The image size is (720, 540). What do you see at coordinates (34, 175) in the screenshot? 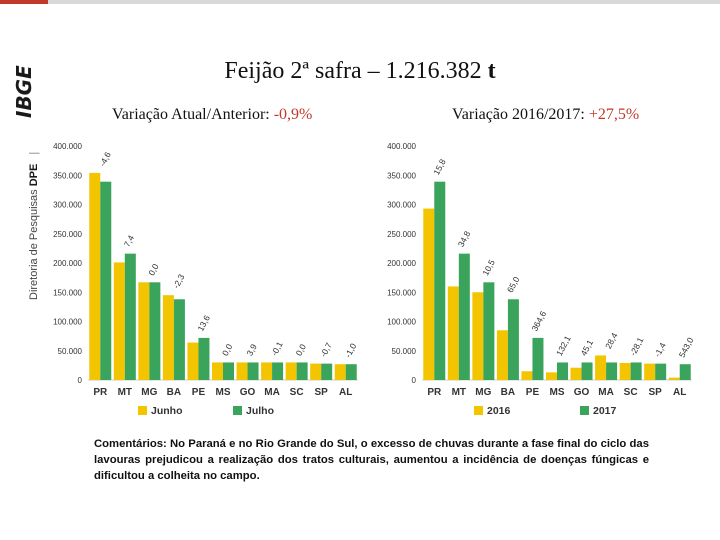
I see `dept-abbr: DPE` at bounding box center [34, 175].